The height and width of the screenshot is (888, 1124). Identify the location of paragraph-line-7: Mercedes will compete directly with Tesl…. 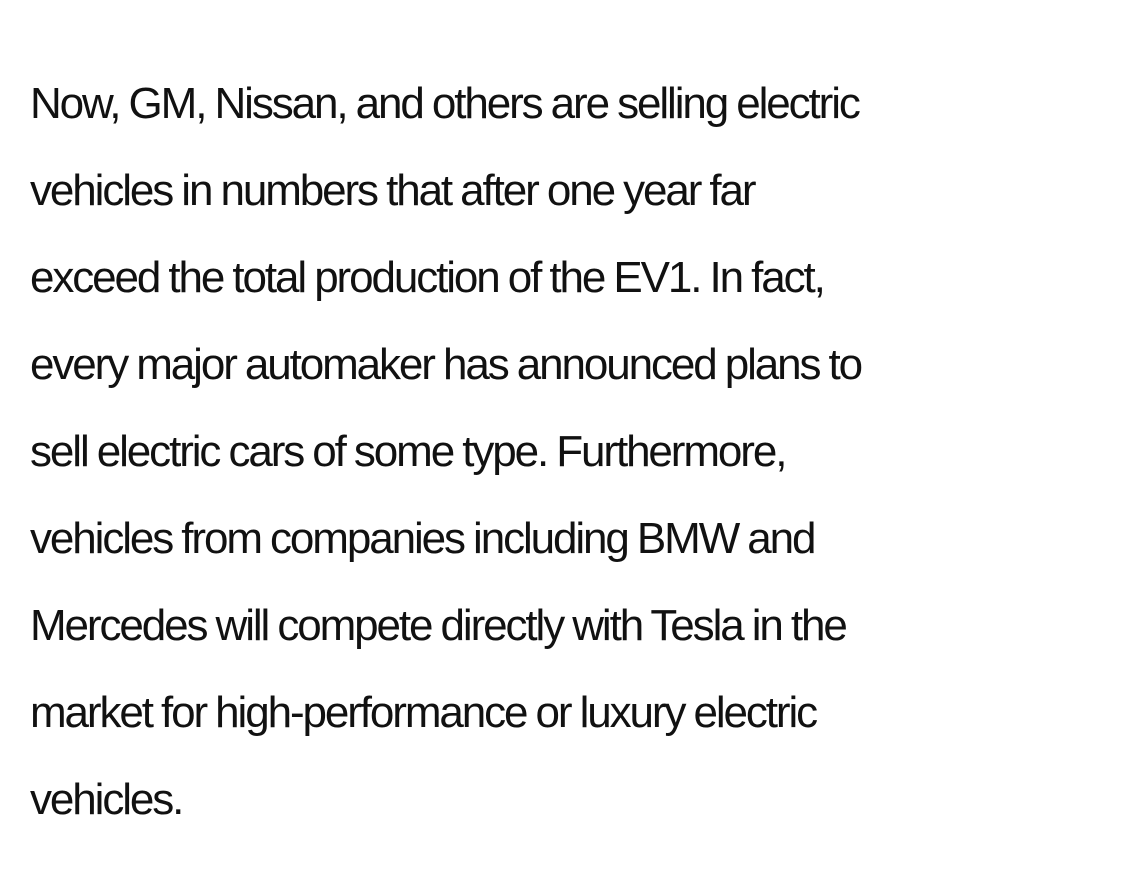
(439, 625).